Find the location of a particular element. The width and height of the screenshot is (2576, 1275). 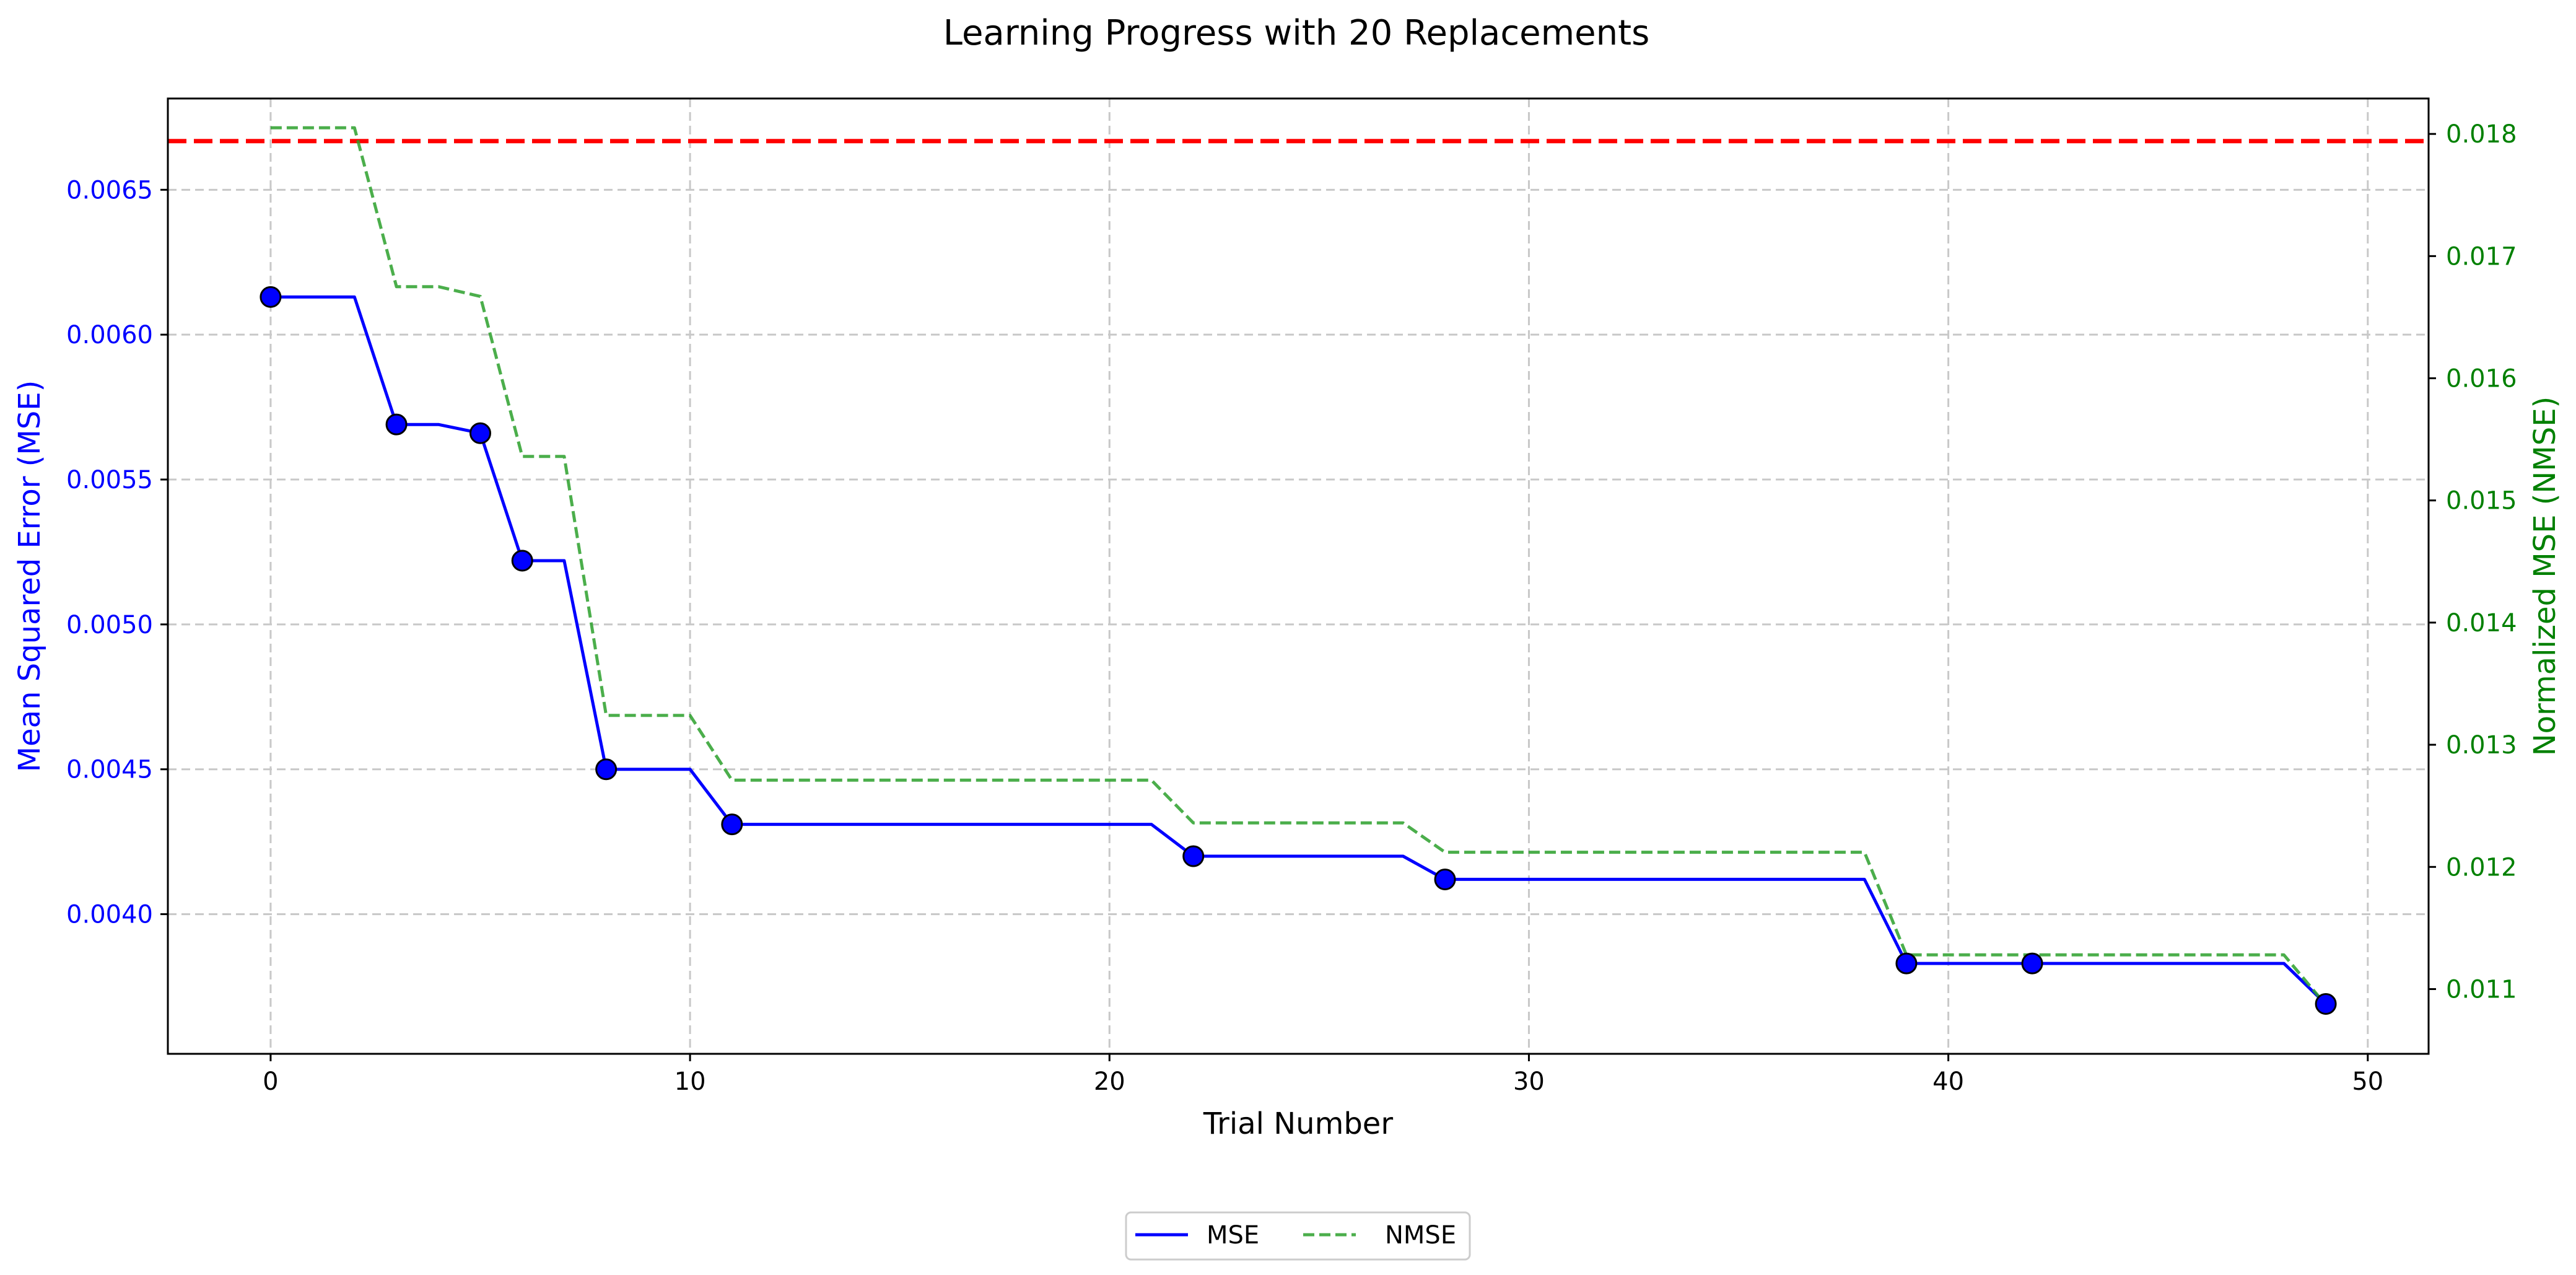

x-tick-label: 40 is located at coordinates (1948, 1081).